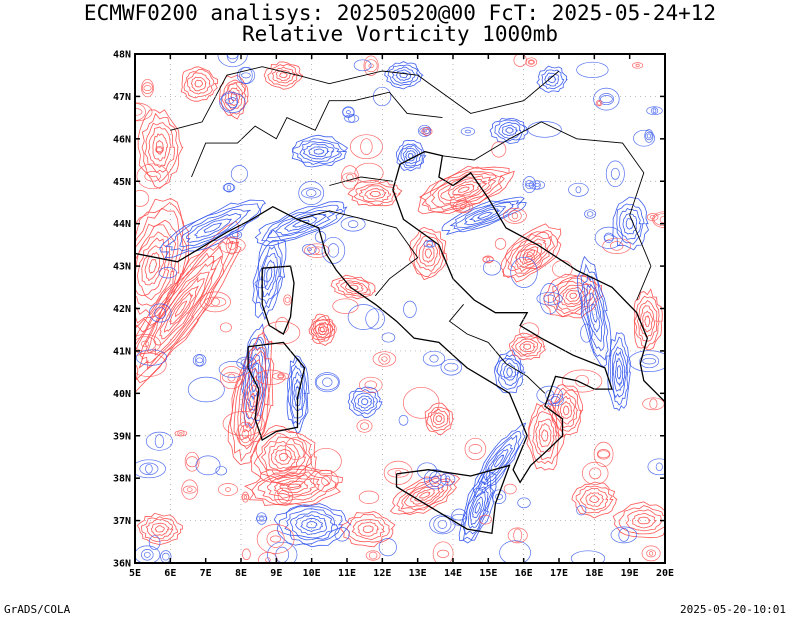  What do you see at coordinates (122, 436) in the screenshot?
I see `lat-label: 39N` at bounding box center [122, 436].